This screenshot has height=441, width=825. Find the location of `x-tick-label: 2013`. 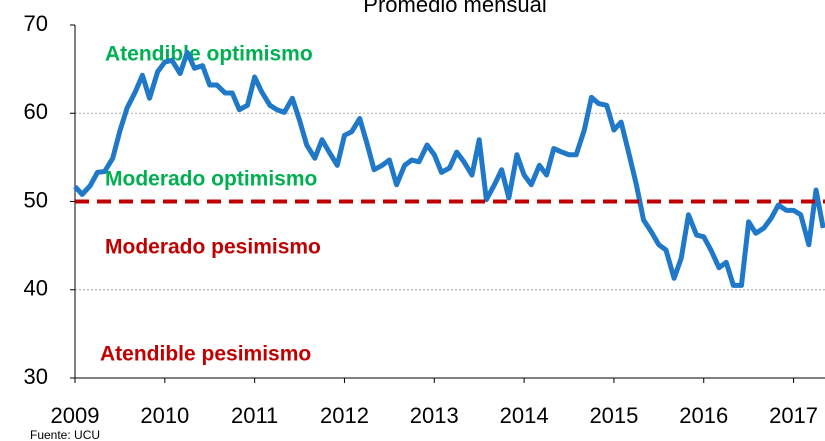

x-tick-label: 2013 is located at coordinates (434, 415).